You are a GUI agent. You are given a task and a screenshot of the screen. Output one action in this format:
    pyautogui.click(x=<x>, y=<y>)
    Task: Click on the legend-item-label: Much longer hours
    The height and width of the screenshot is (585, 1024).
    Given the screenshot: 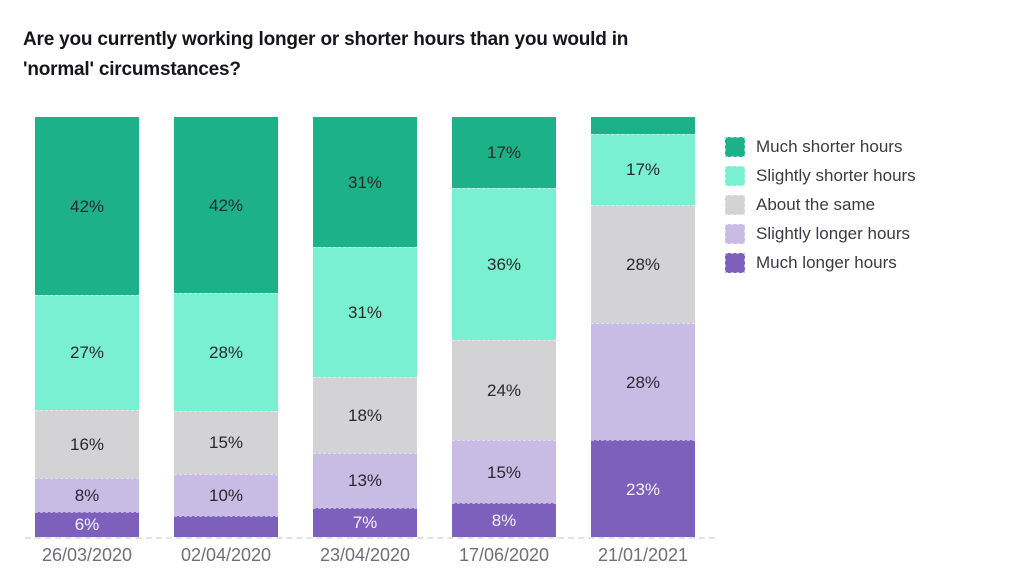 What is the action you would take?
    pyautogui.click(x=826, y=262)
    